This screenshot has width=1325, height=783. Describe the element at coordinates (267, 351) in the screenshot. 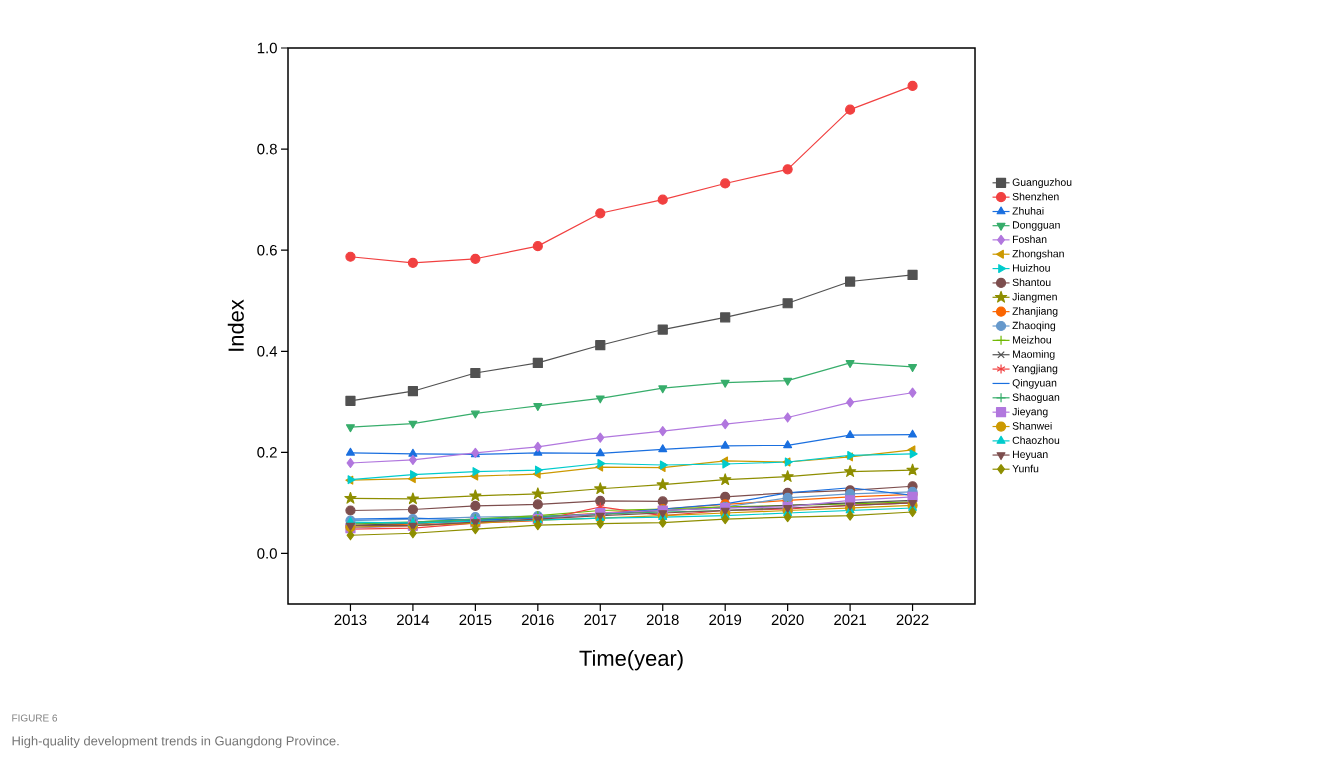

I see `y-tick-label: 0.4` at that location.